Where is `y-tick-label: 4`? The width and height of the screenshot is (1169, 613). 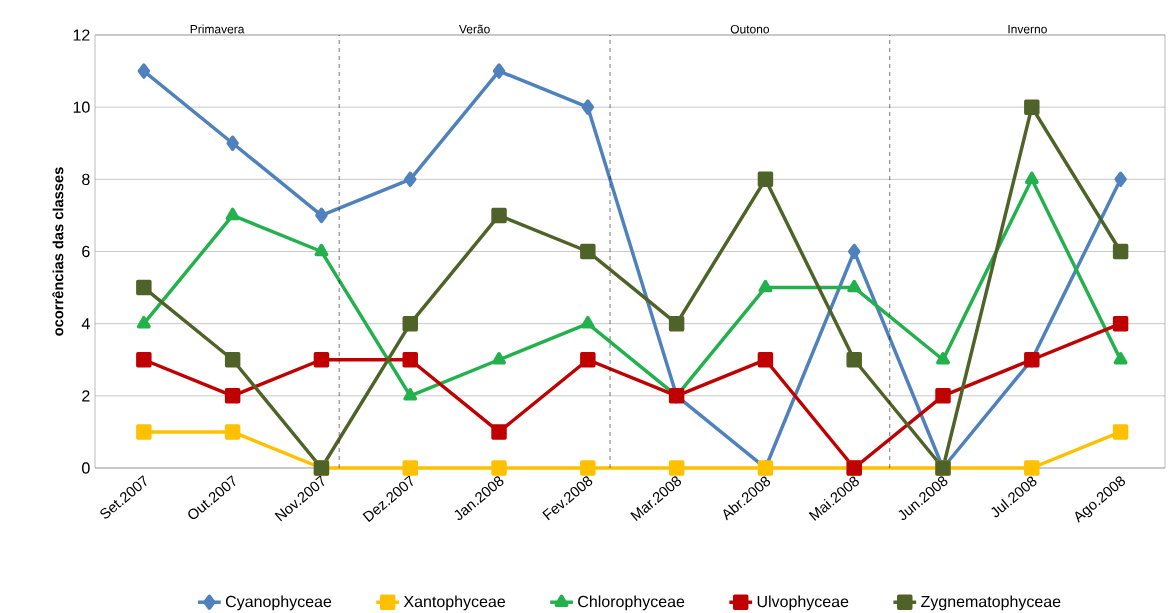
y-tick-label: 4 is located at coordinates (85, 324).